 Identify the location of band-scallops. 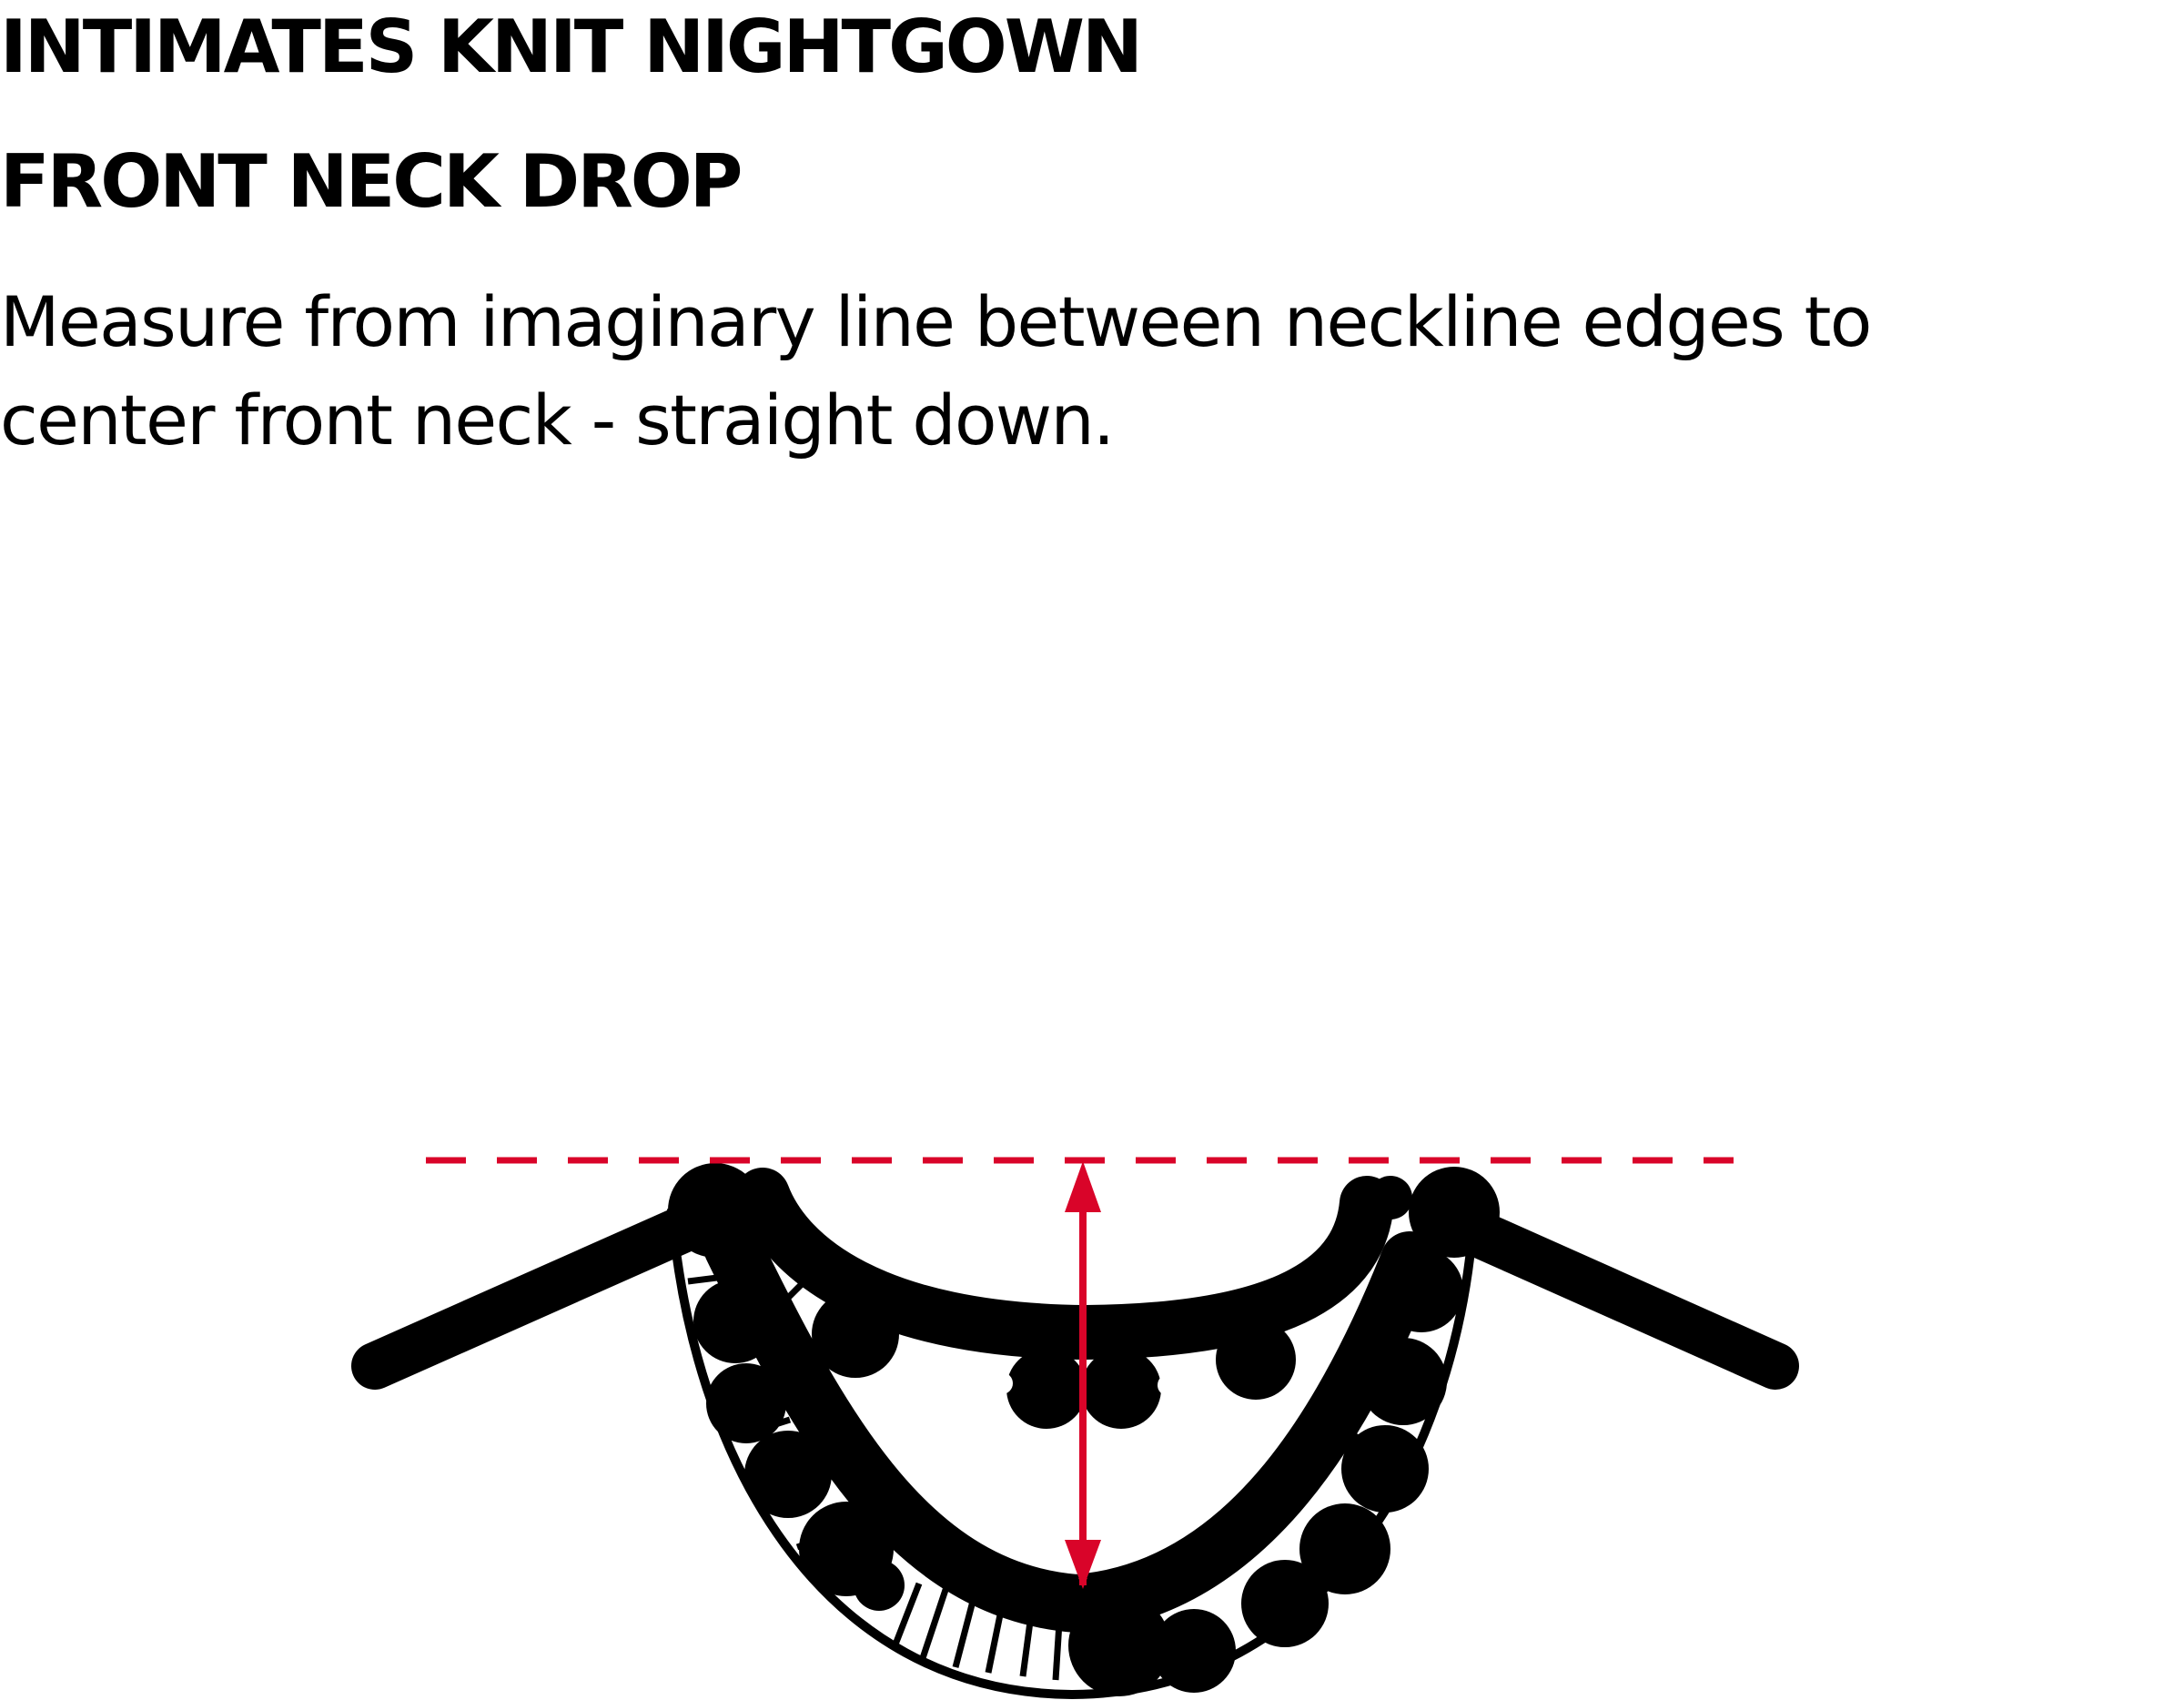
(1084, 1429).